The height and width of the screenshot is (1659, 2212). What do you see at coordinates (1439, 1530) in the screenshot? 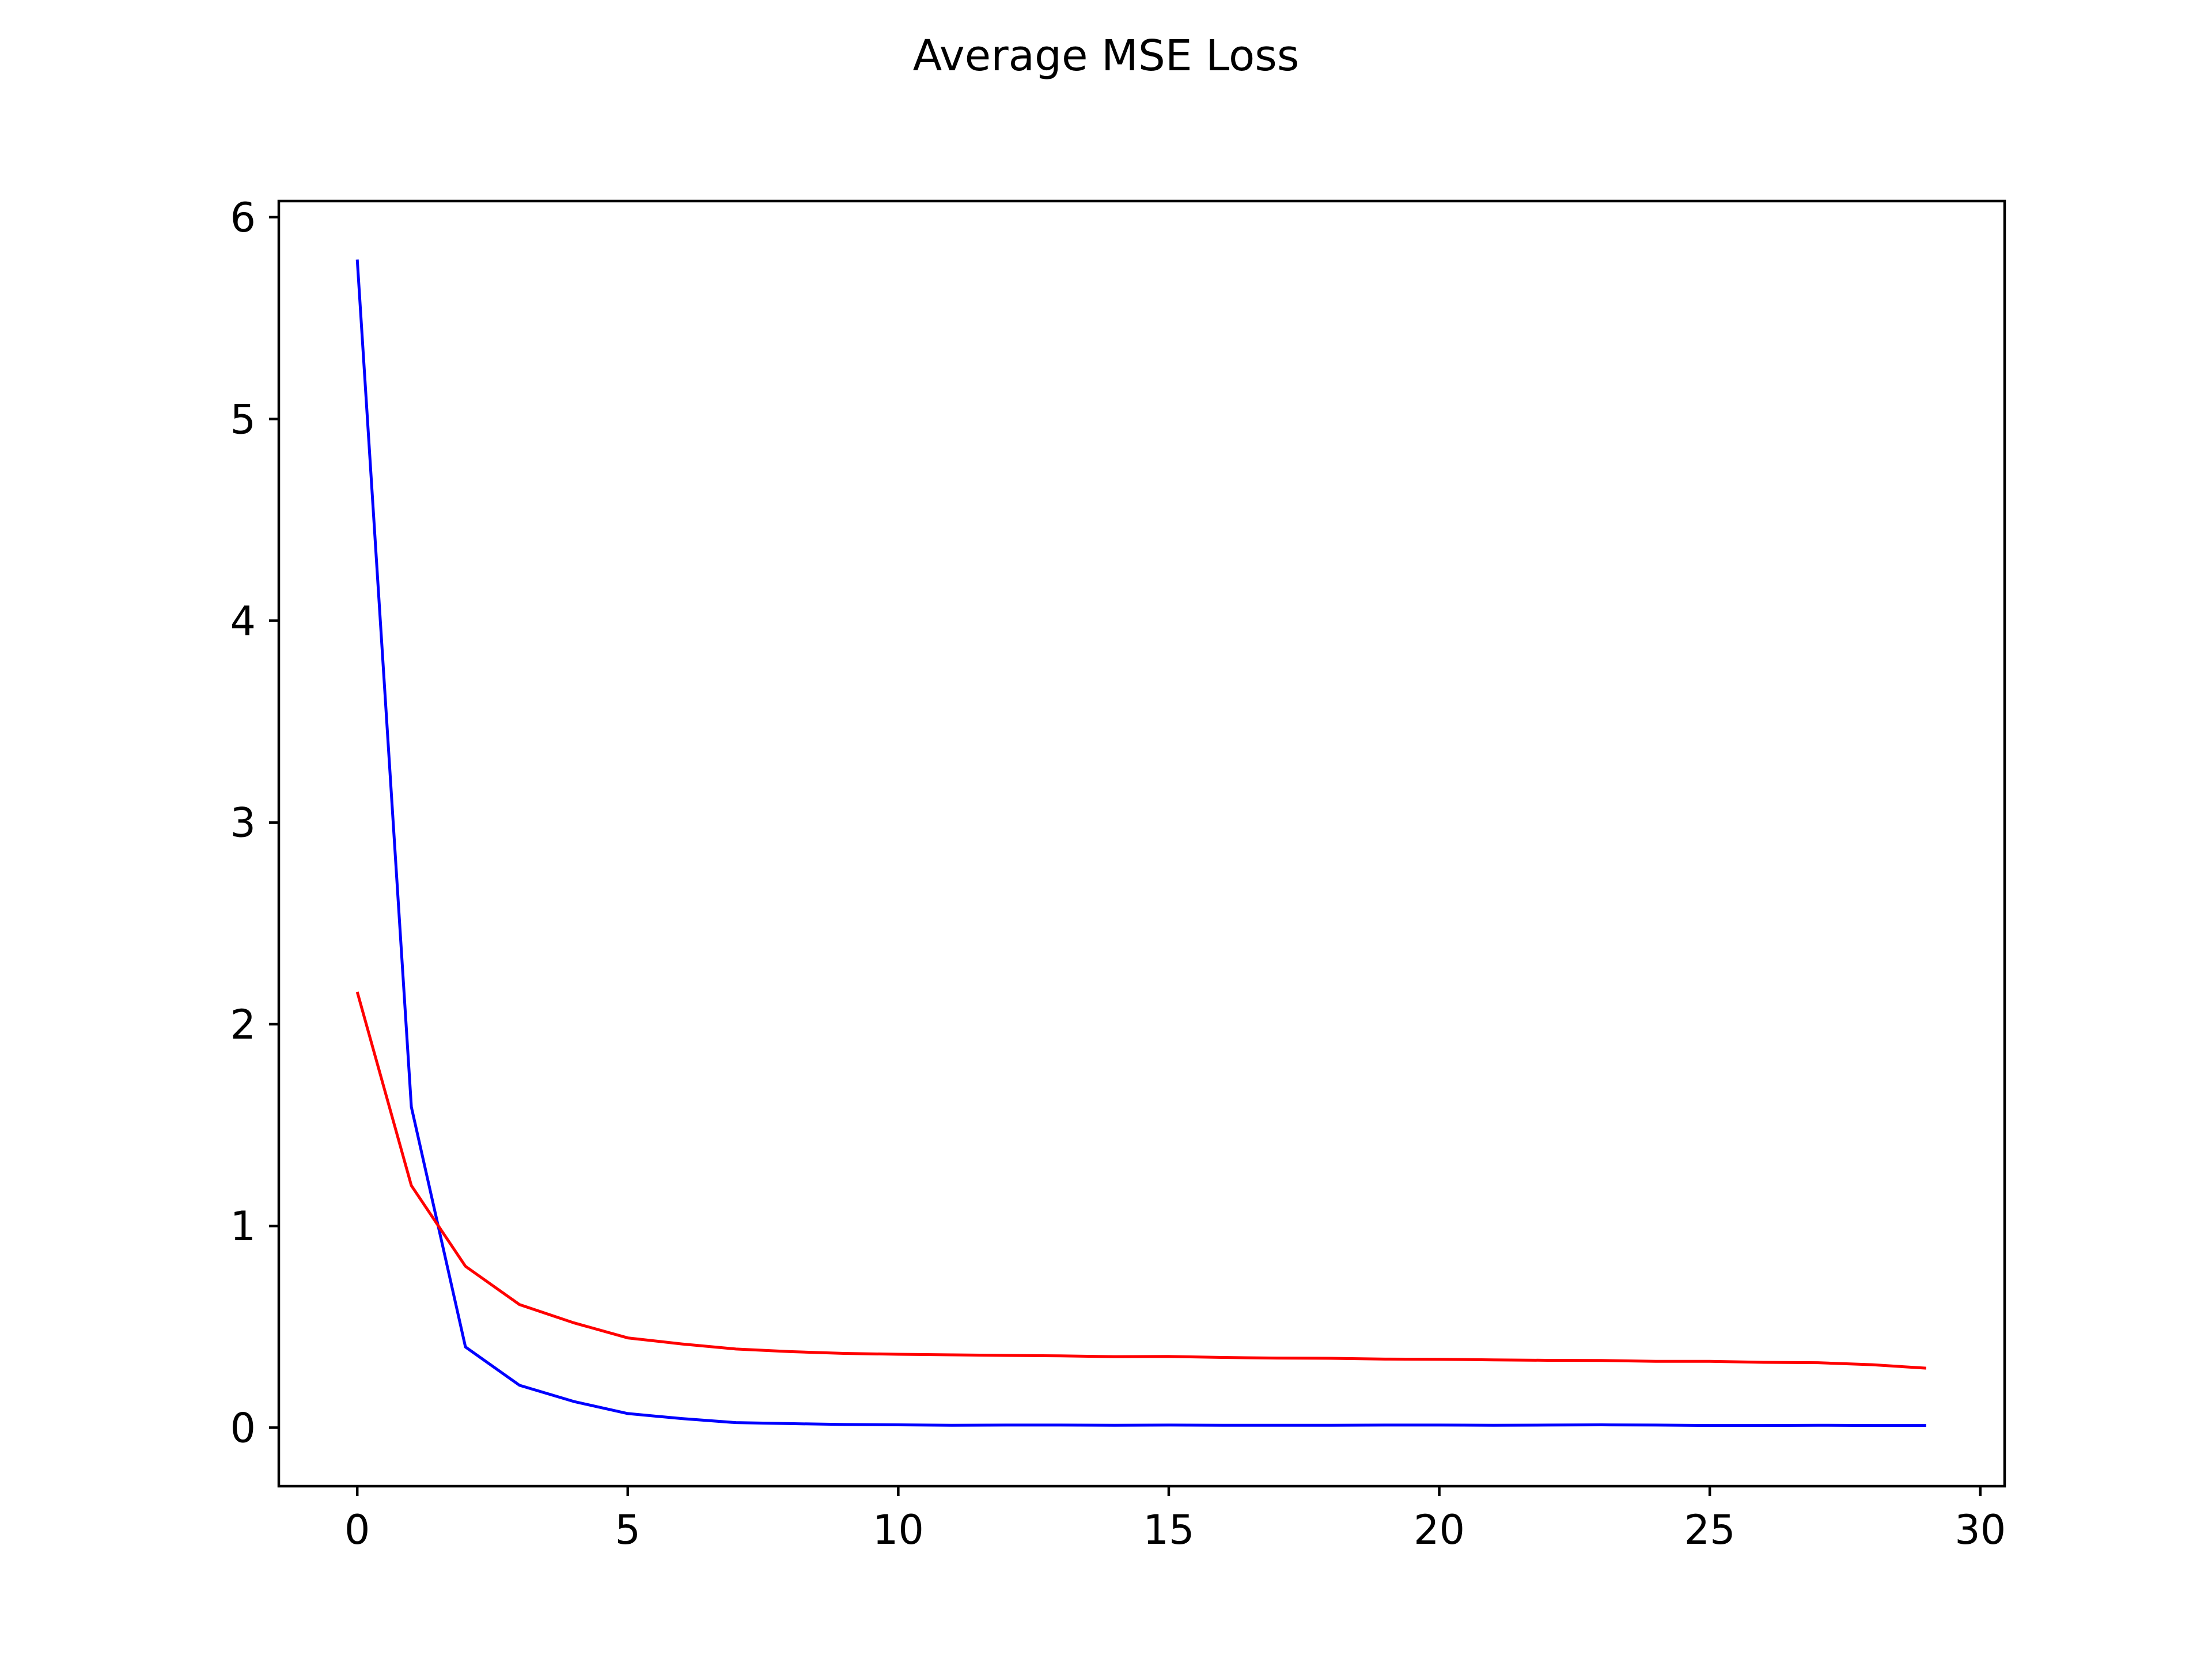
I see `x-tick-label: 20` at bounding box center [1439, 1530].